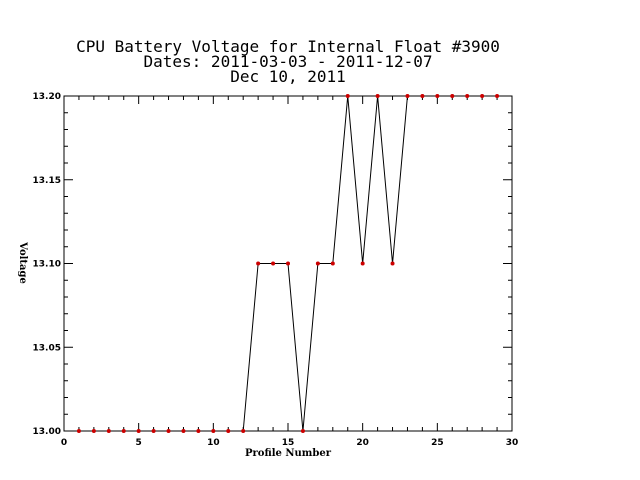 The image size is (640, 480). I want to click on y-axis-label: Voltage, so click(22, 262).